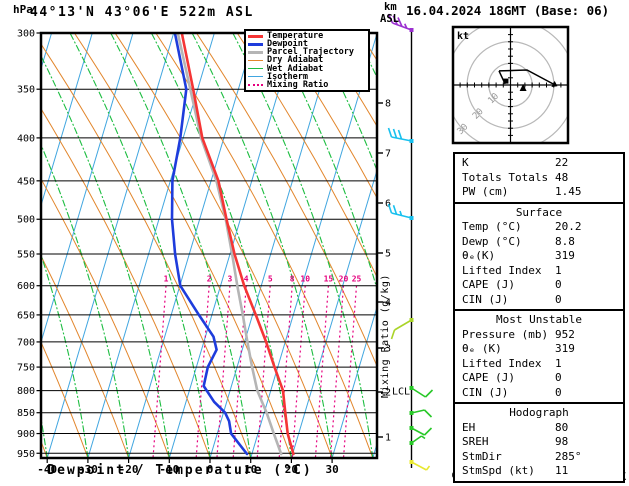 The image size is (629, 486). I want to click on table-section-header: Hodograph, so click(539, 412).